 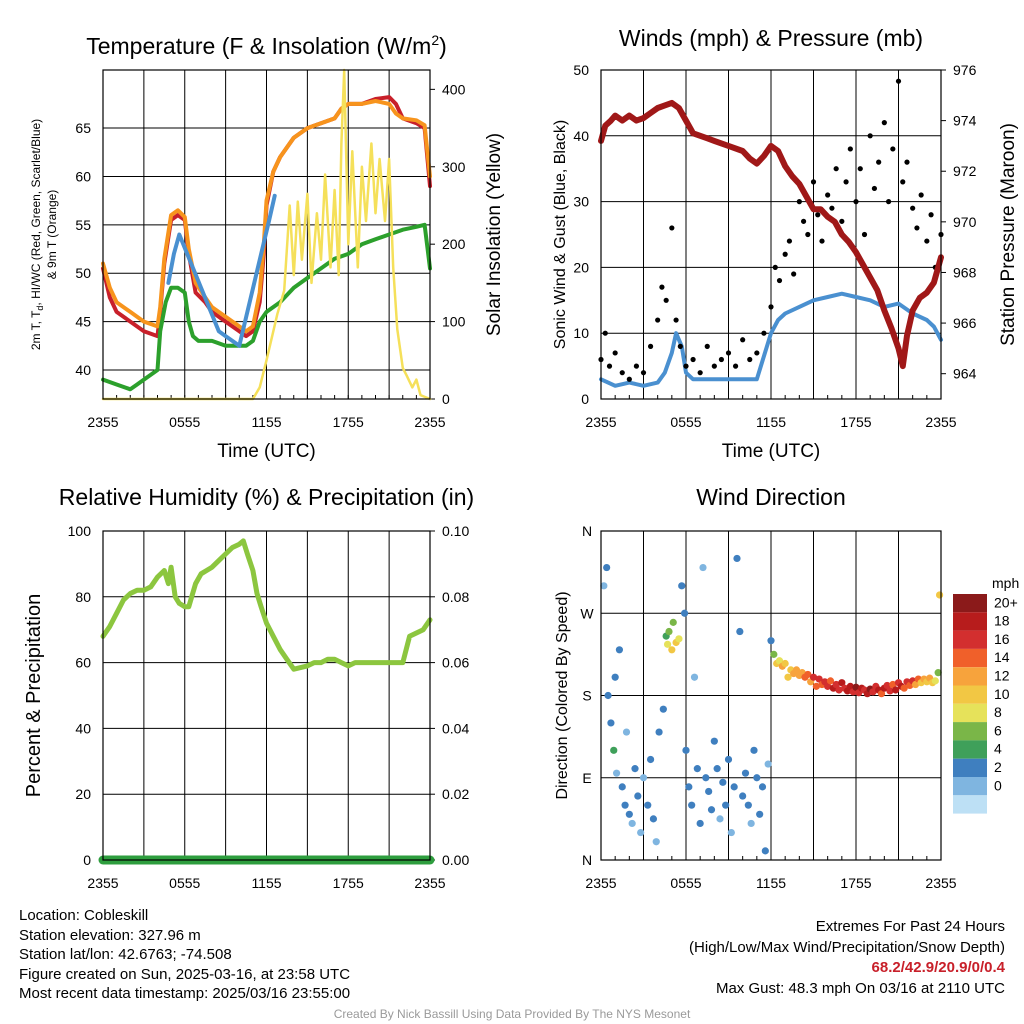 I want to click on title-text-end: ), so click(x=443, y=46).